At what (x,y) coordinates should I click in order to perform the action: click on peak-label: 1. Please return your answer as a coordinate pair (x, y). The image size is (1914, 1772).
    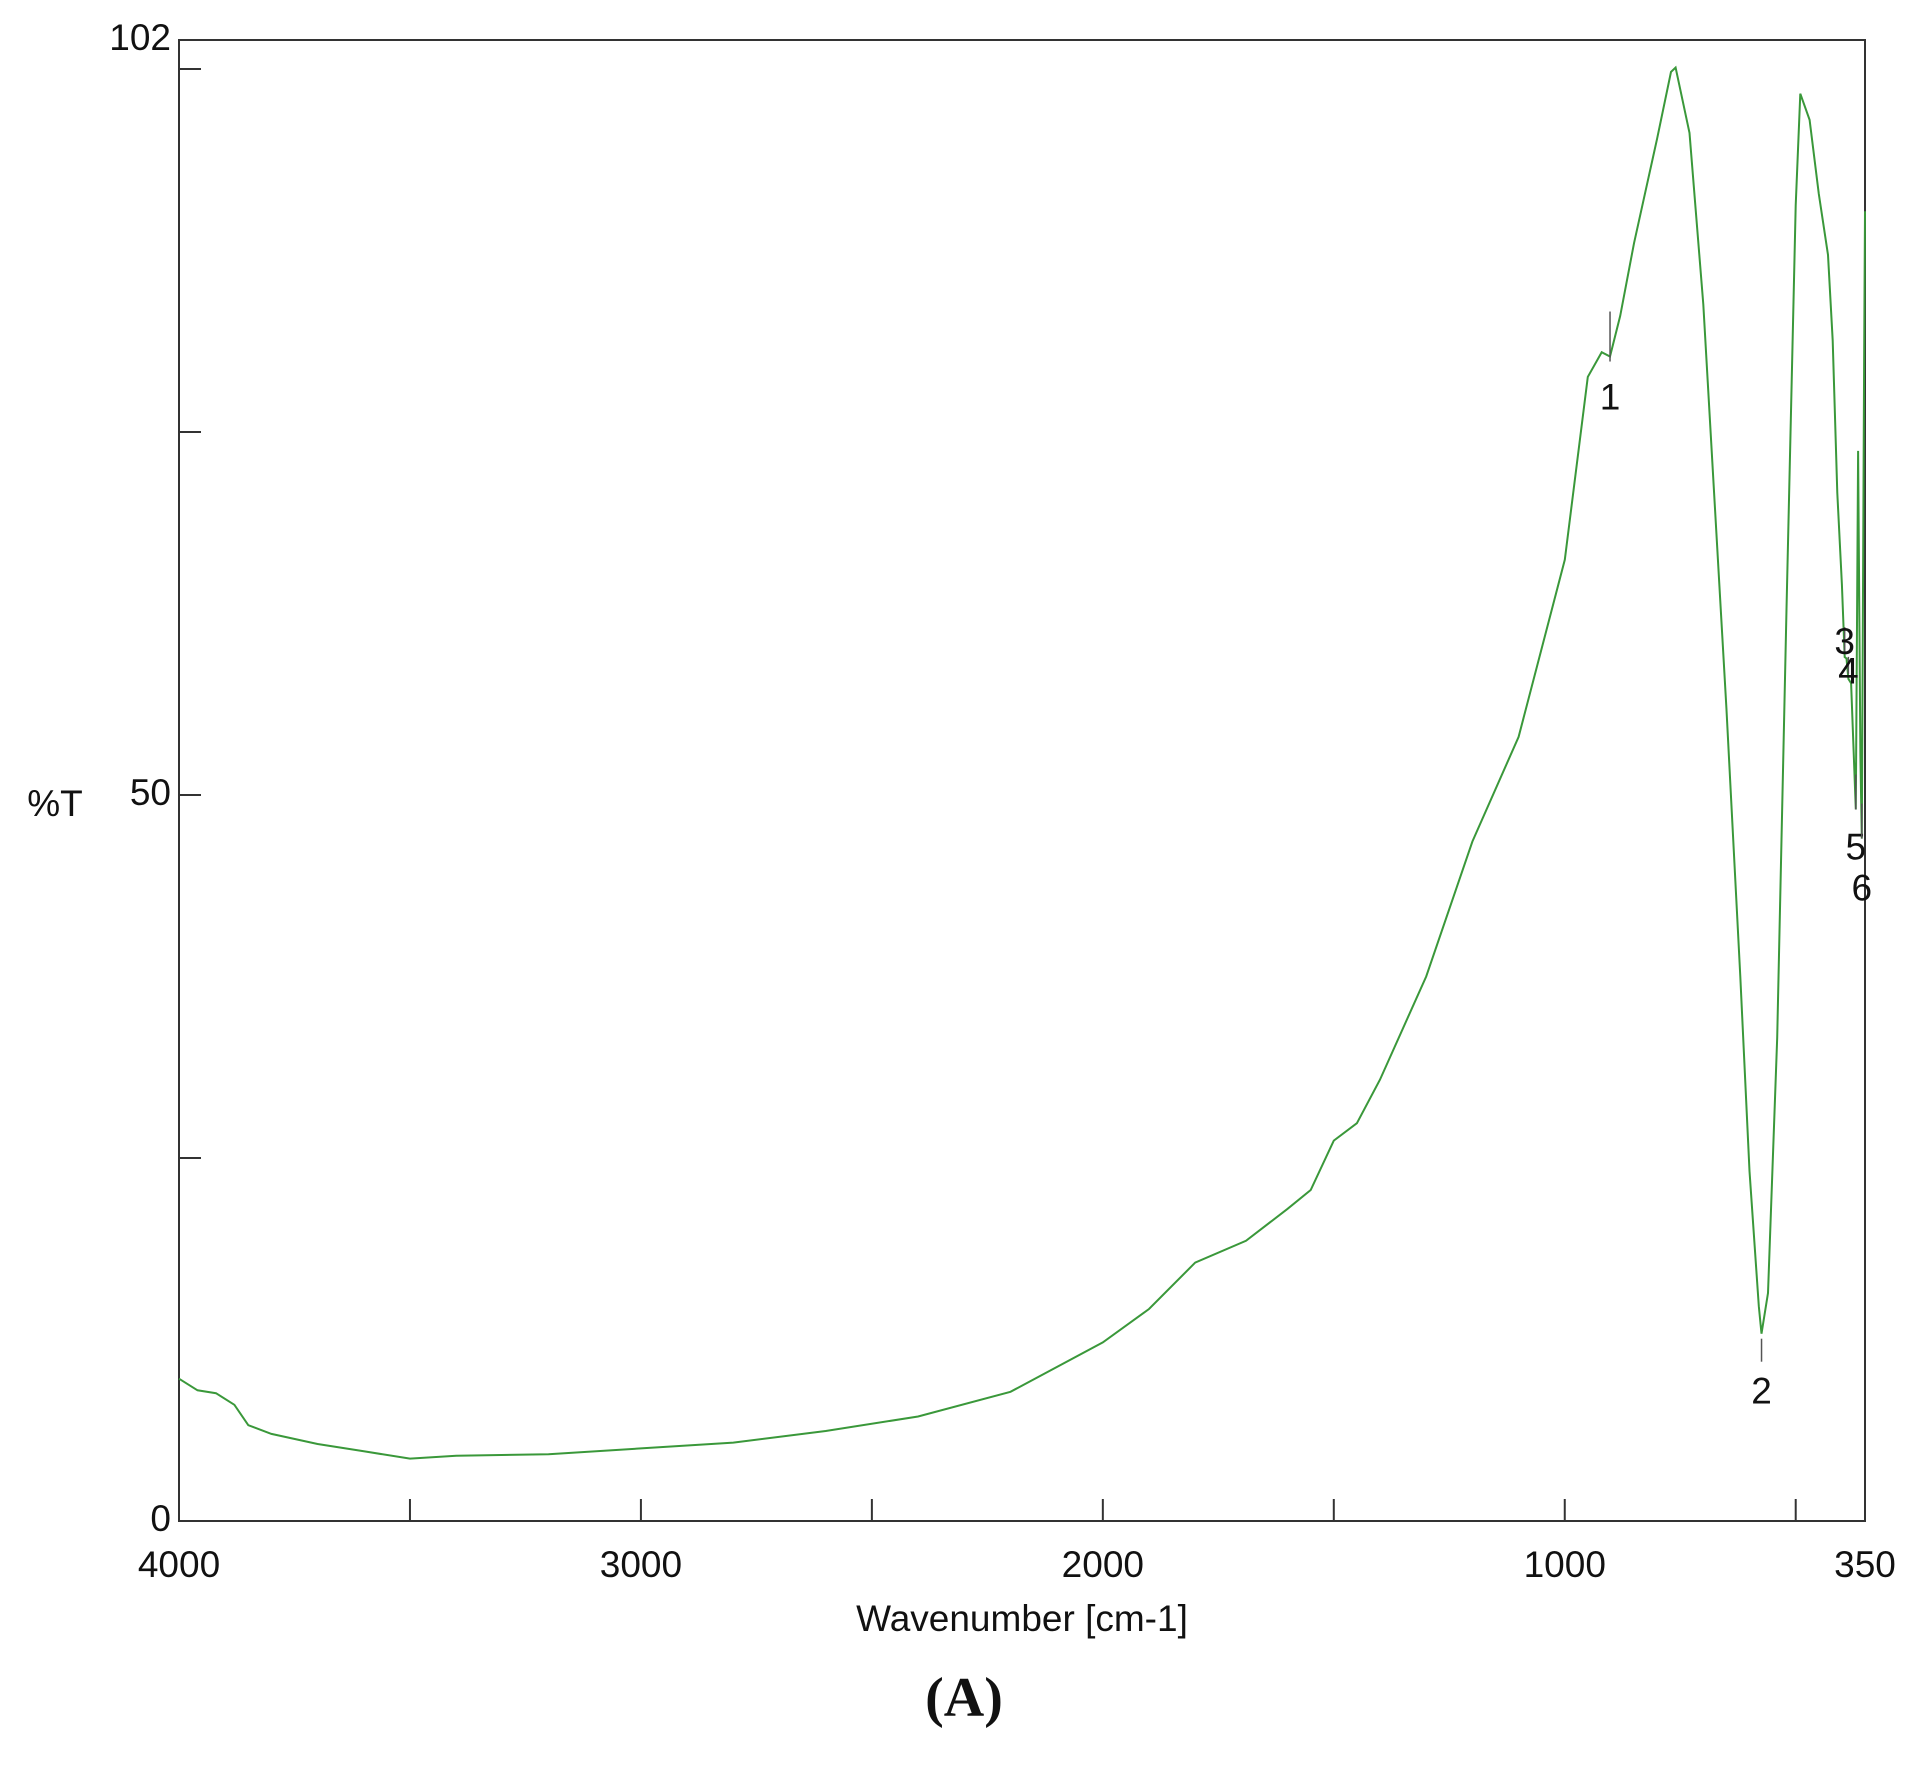
    Looking at the image, I should click on (1610, 396).